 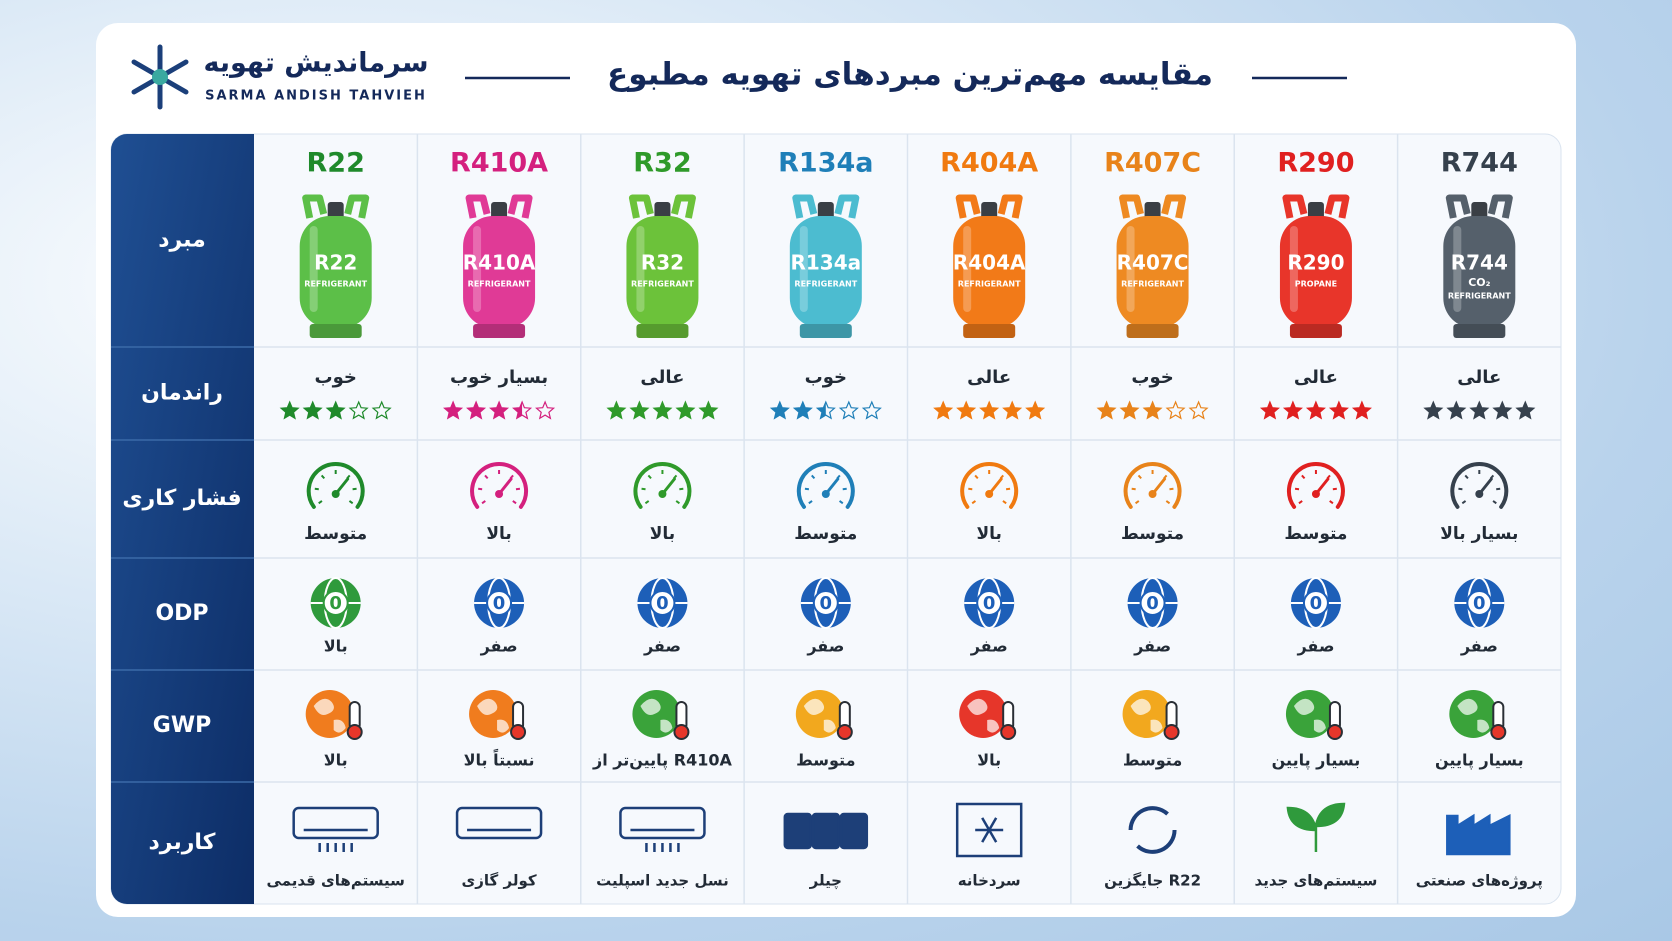 I want to click on cylinder: R22 REFRIGERANT, so click(x=335, y=266).